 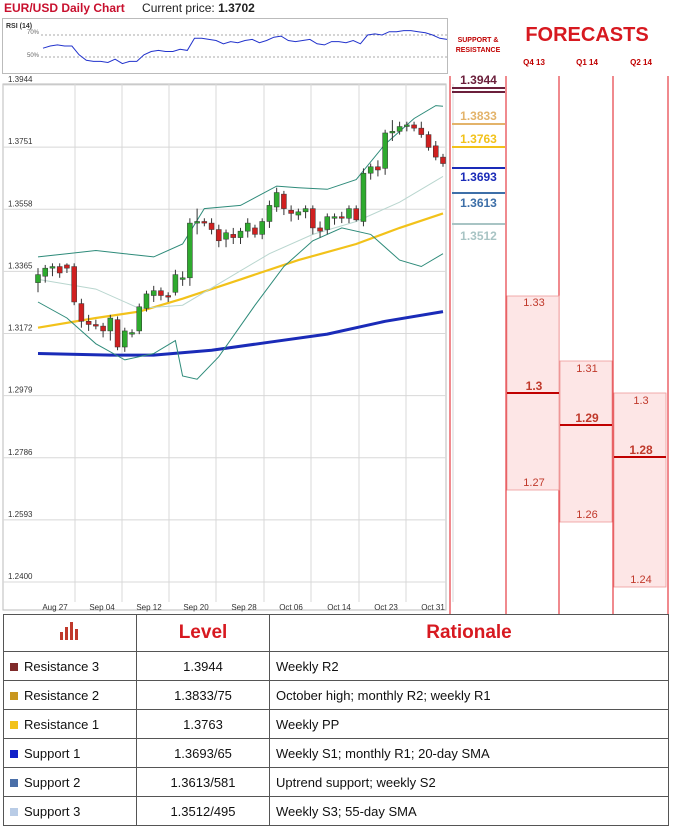 I want to click on x-tick-label: Sep 04, so click(x=102, y=607).